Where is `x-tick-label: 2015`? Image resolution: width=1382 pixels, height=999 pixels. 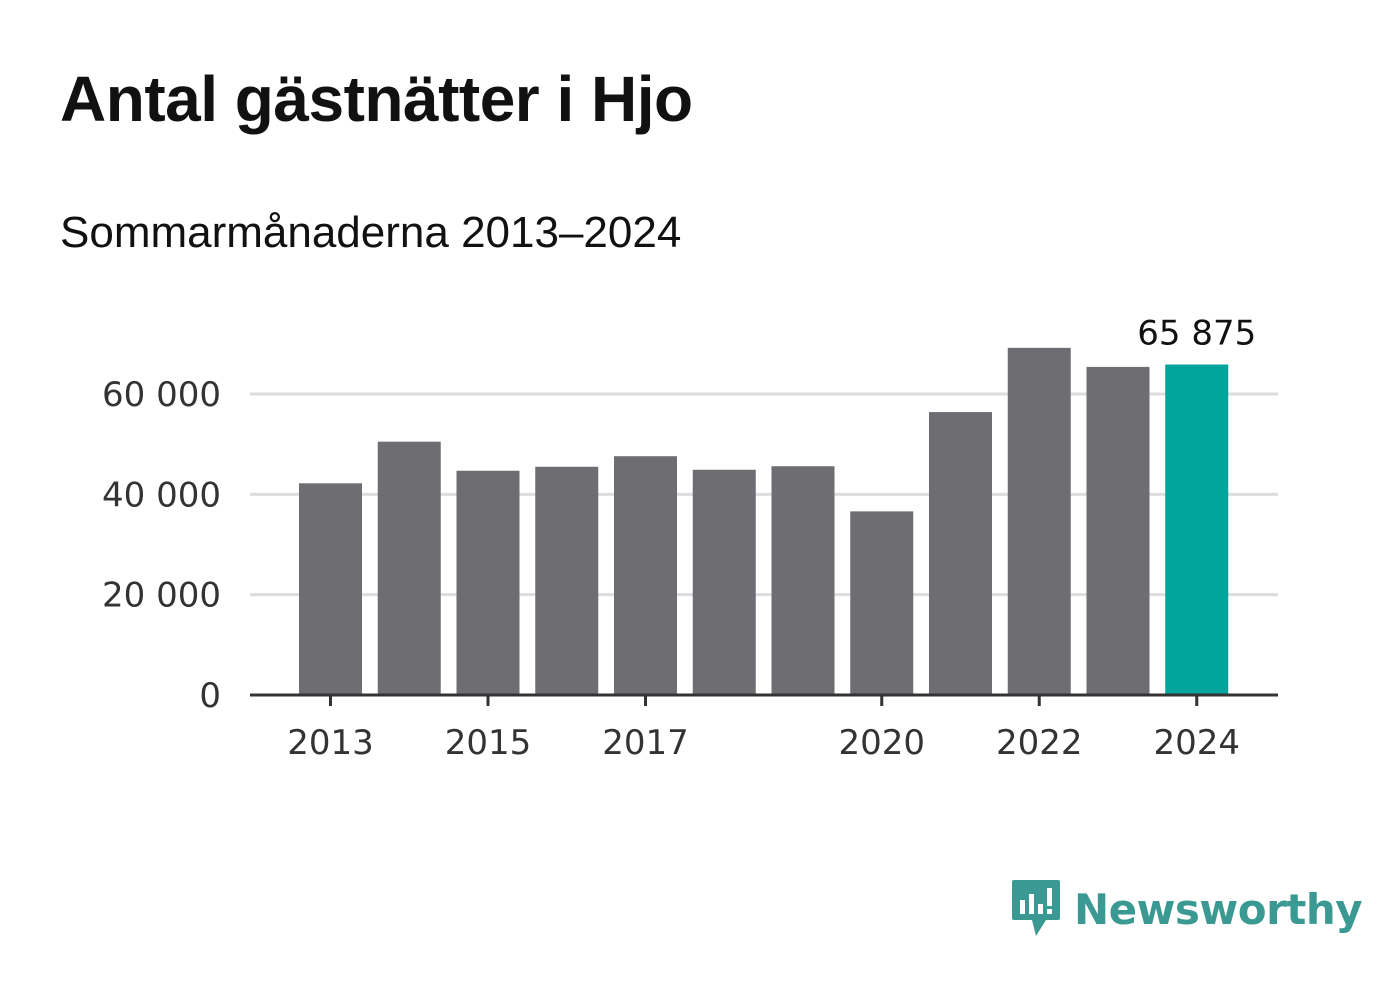 x-tick-label: 2015 is located at coordinates (488, 743).